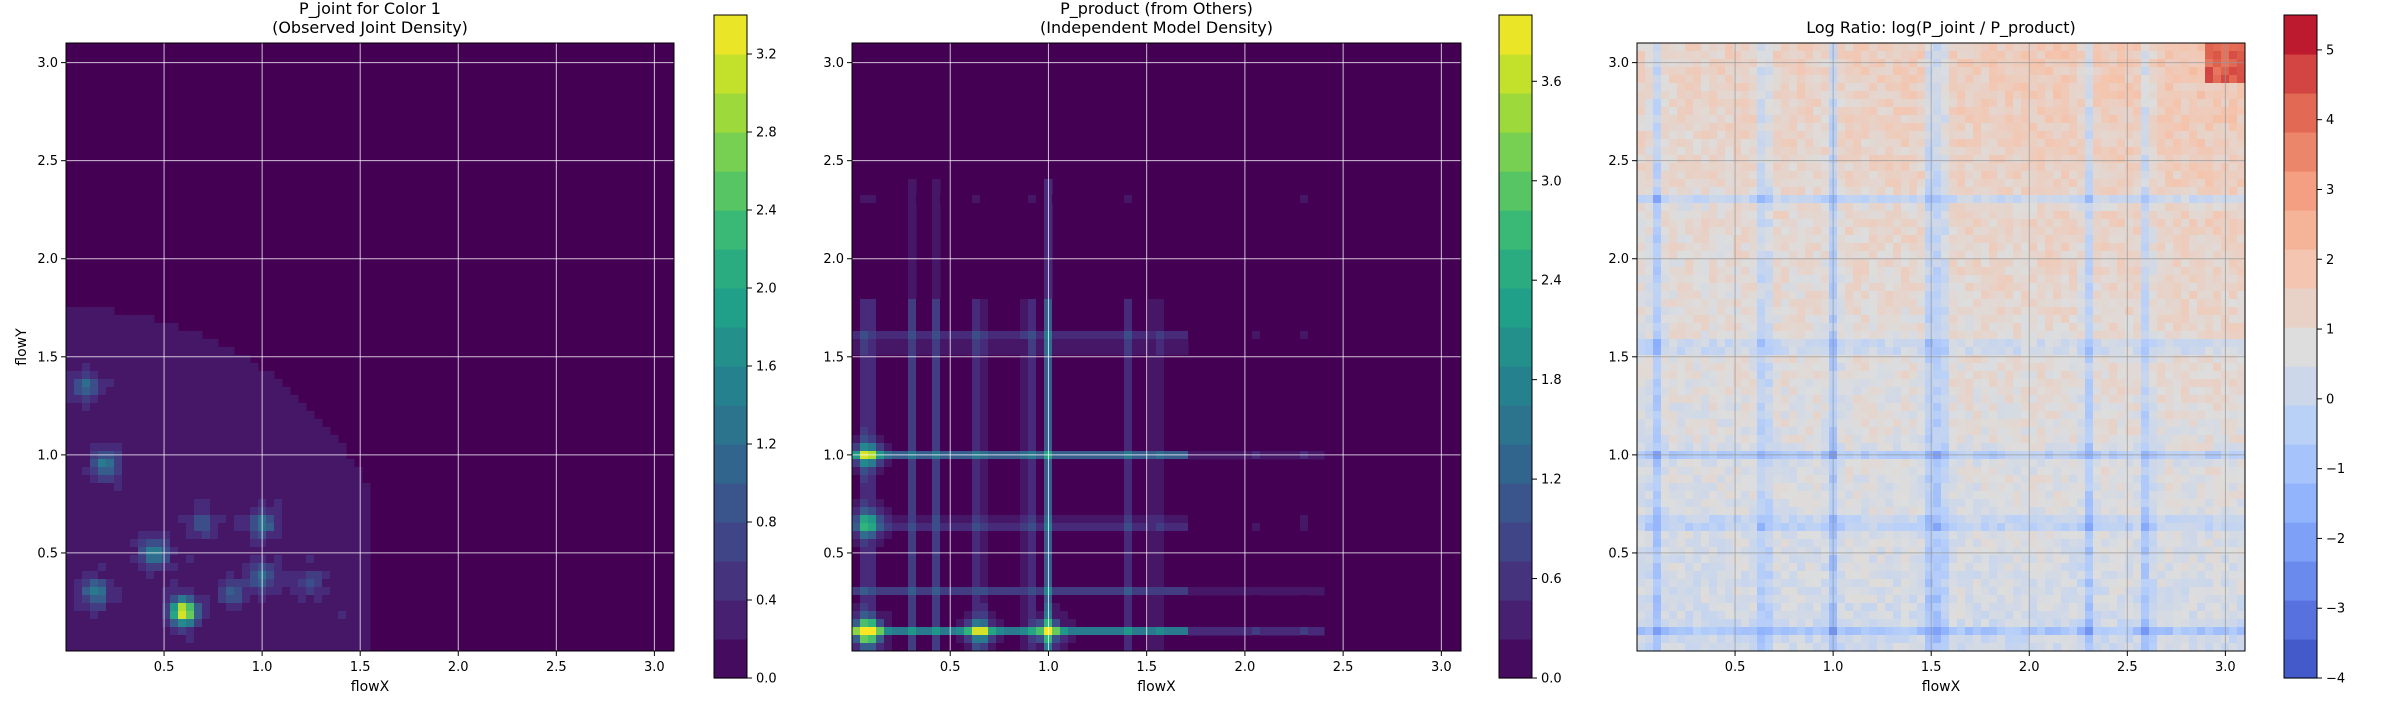  What do you see at coordinates (766, 55) in the screenshot?
I see `colorbar-tick-label: 3.2` at bounding box center [766, 55].